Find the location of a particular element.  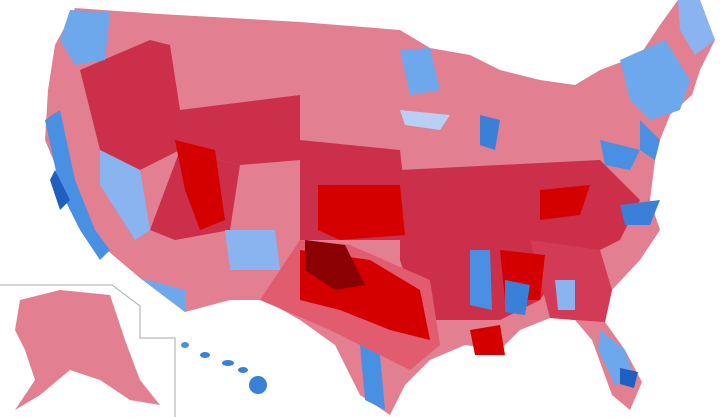

region-dark-red is located at coordinates (335, 265).